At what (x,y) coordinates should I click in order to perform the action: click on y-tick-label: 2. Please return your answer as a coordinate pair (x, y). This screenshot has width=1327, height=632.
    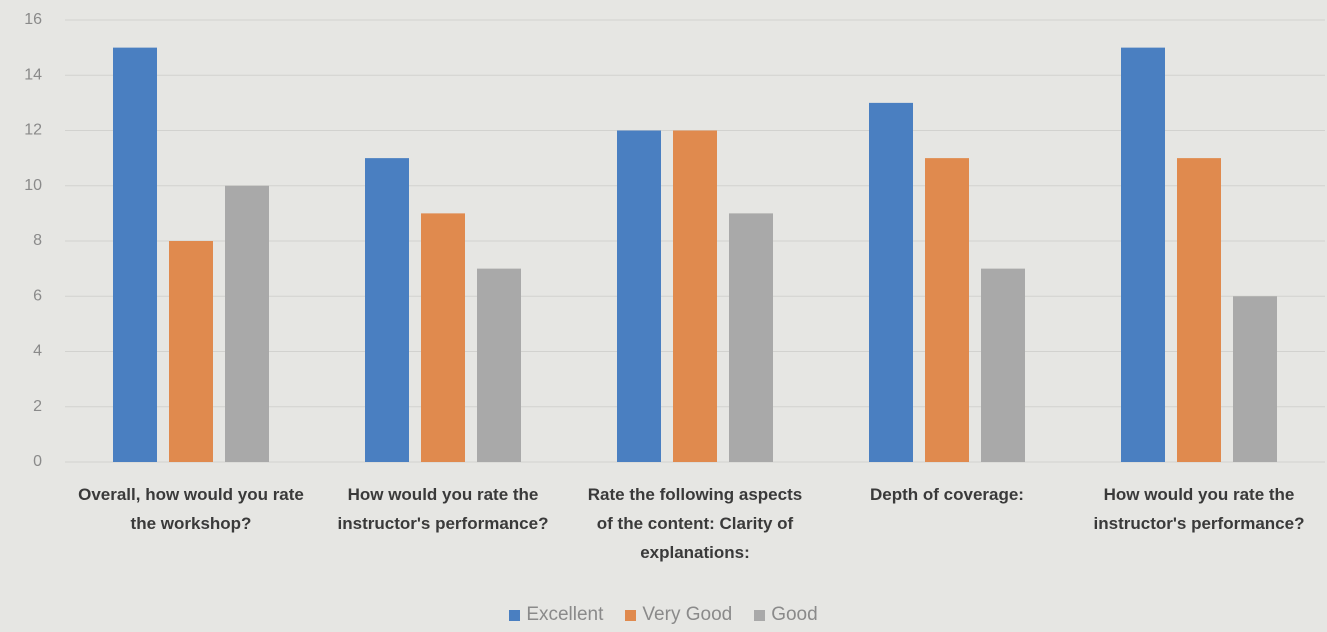
    Looking at the image, I should click on (37, 406).